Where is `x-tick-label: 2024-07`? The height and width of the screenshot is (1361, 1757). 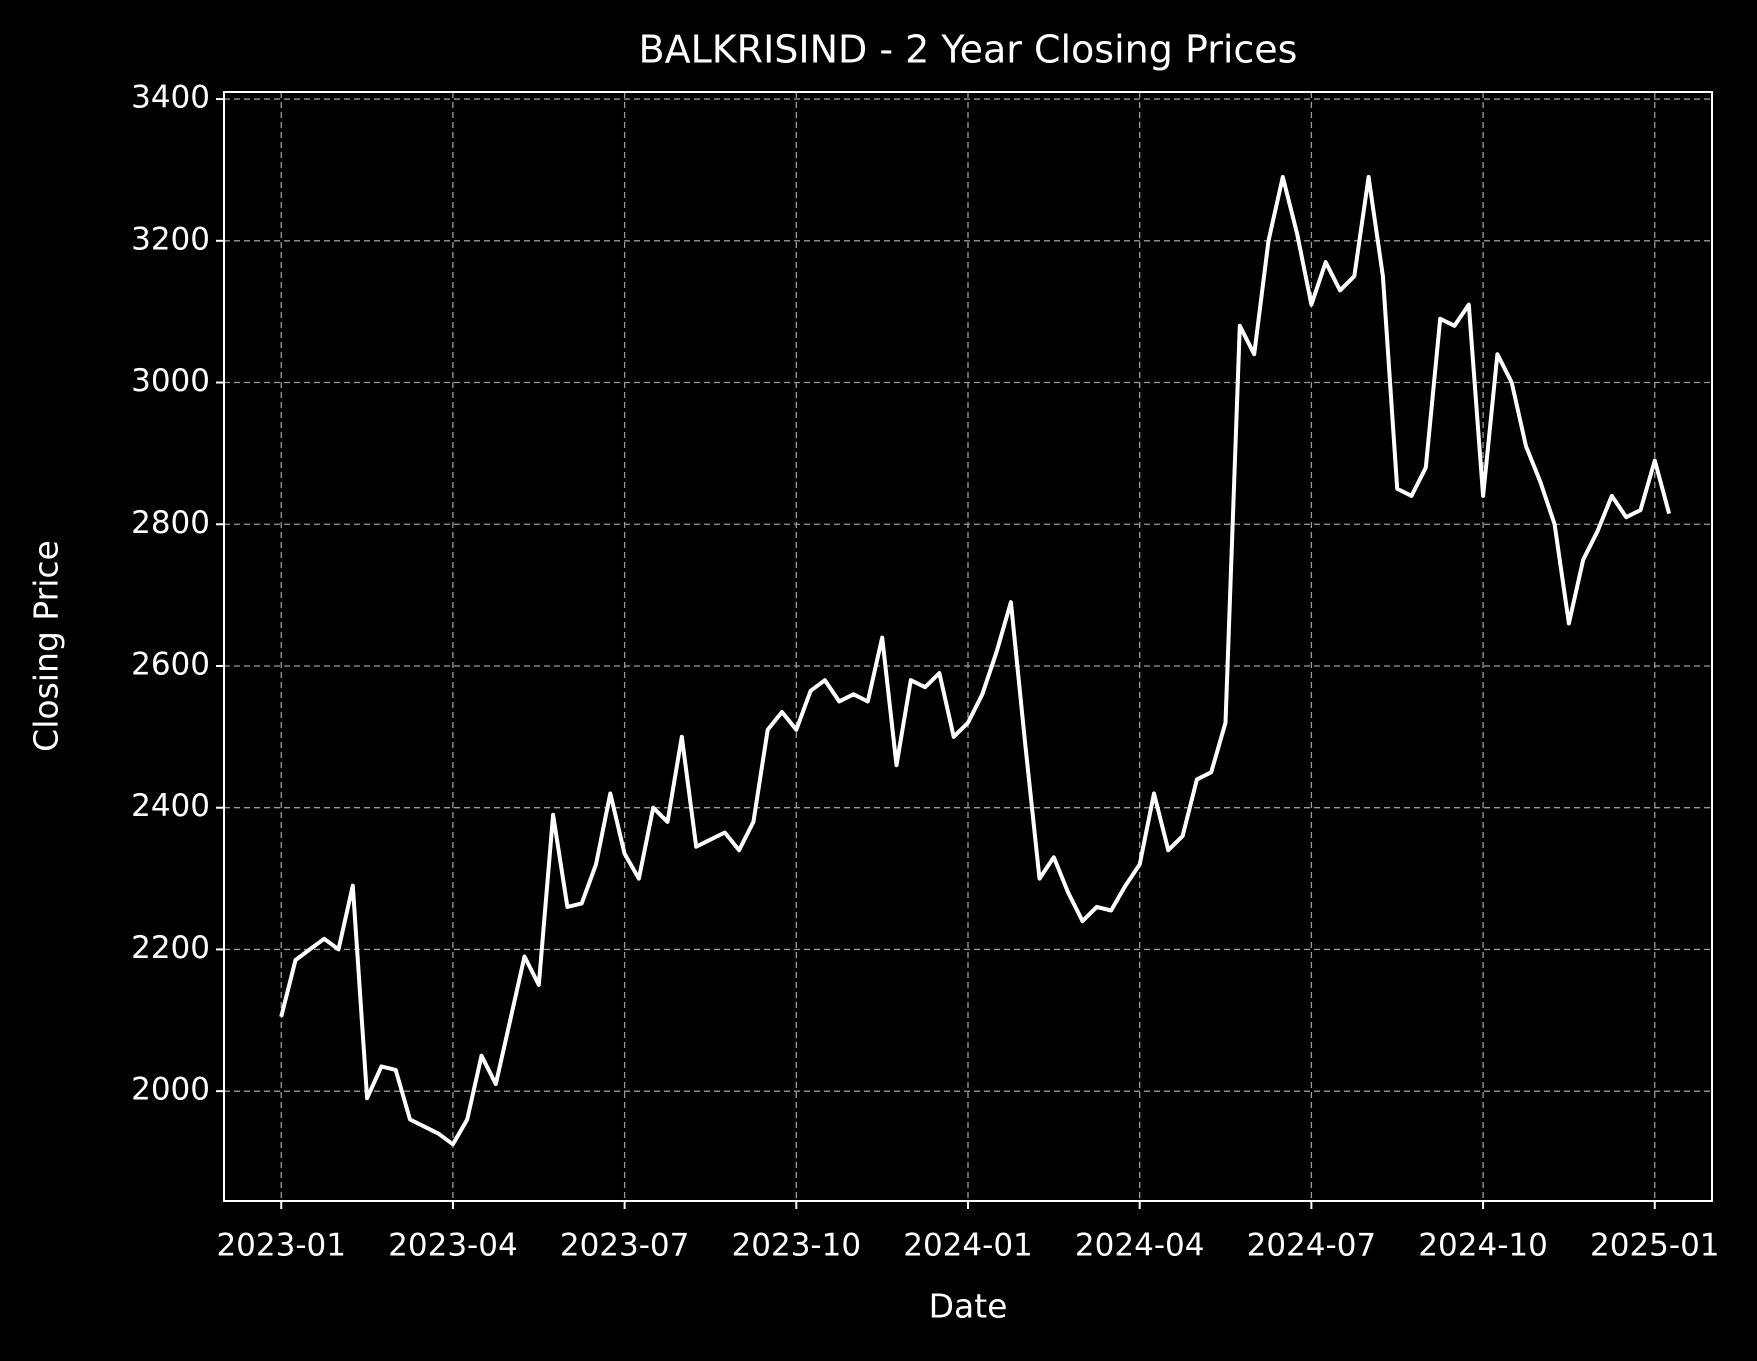 x-tick-label: 2024-07 is located at coordinates (1312, 1246).